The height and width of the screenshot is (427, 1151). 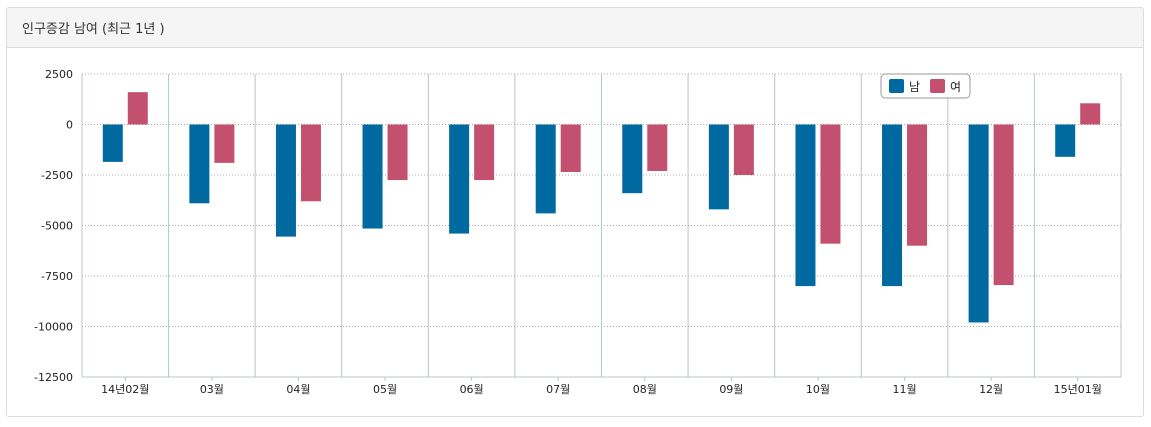 What do you see at coordinates (1078, 389) in the screenshot?
I see `x-tick-label: 15년01월` at bounding box center [1078, 389].